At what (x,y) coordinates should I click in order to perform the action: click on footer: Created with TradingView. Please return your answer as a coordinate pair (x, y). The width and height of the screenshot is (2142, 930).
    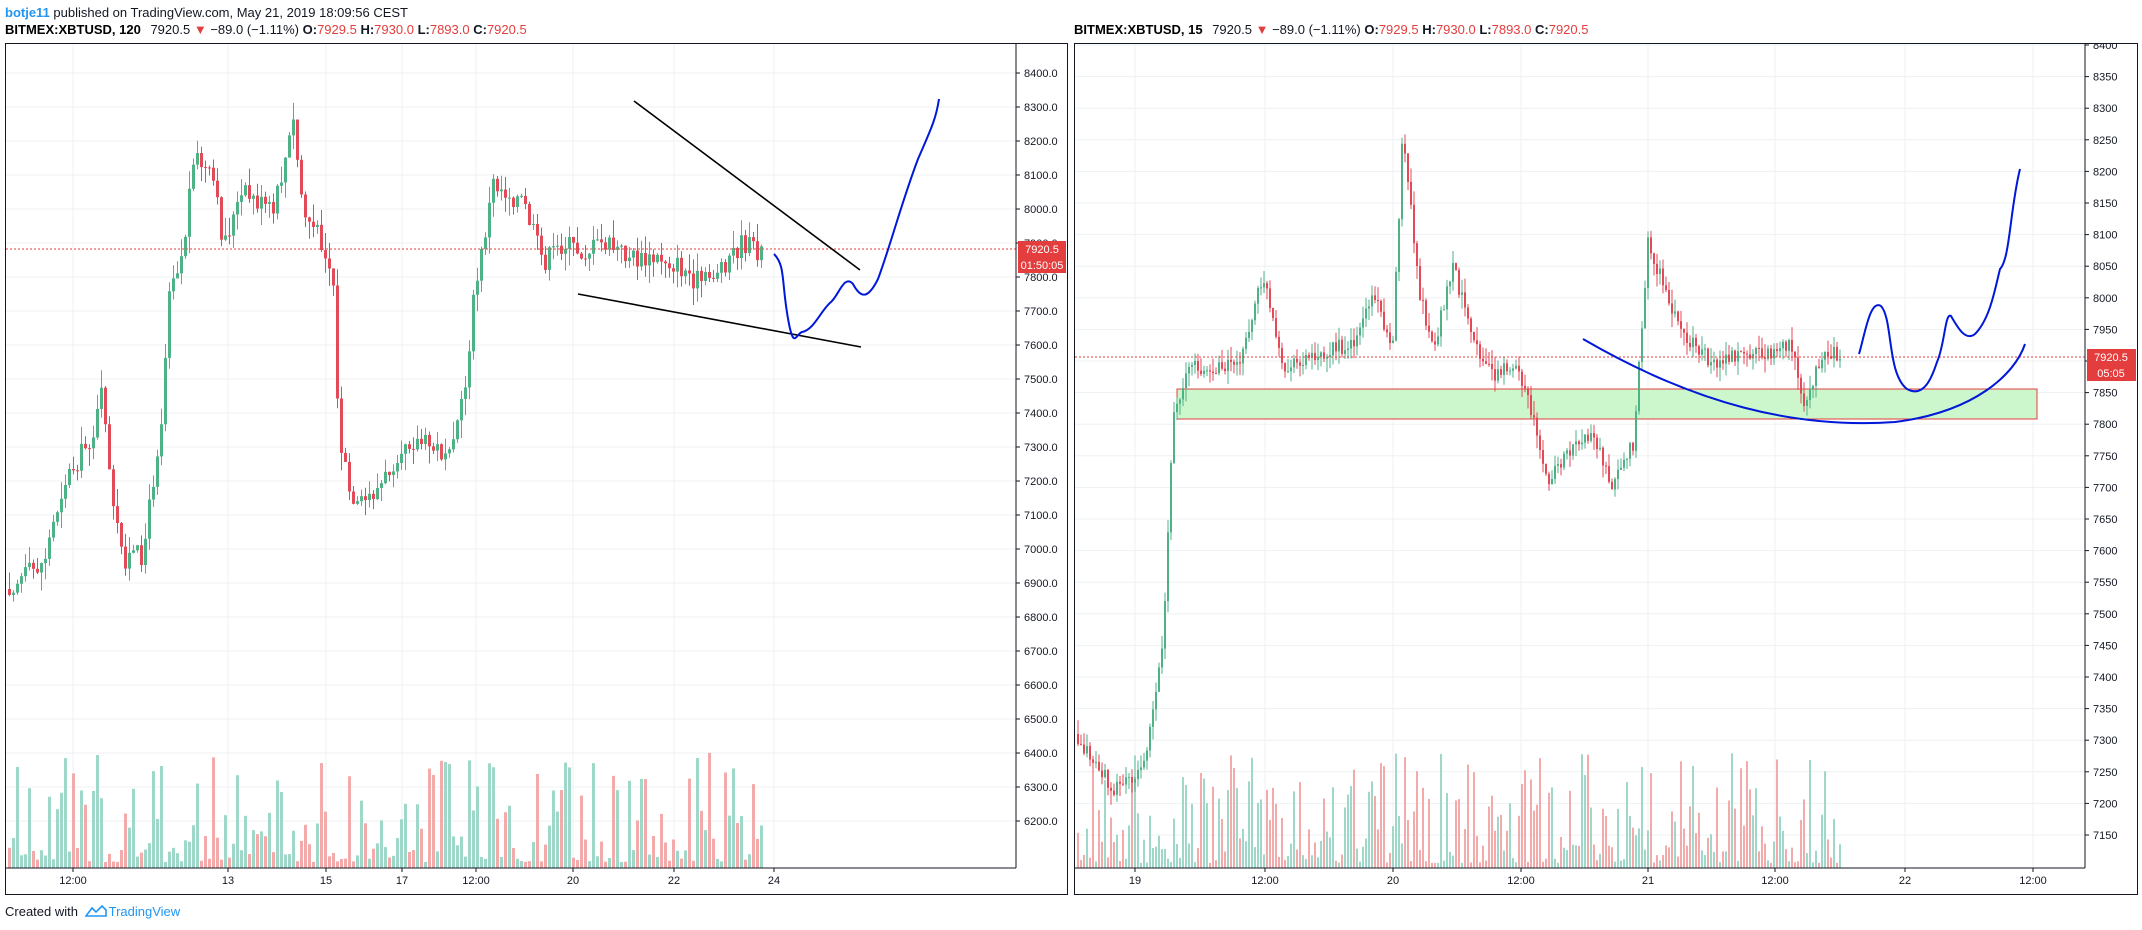
    Looking at the image, I should click on (92, 913).